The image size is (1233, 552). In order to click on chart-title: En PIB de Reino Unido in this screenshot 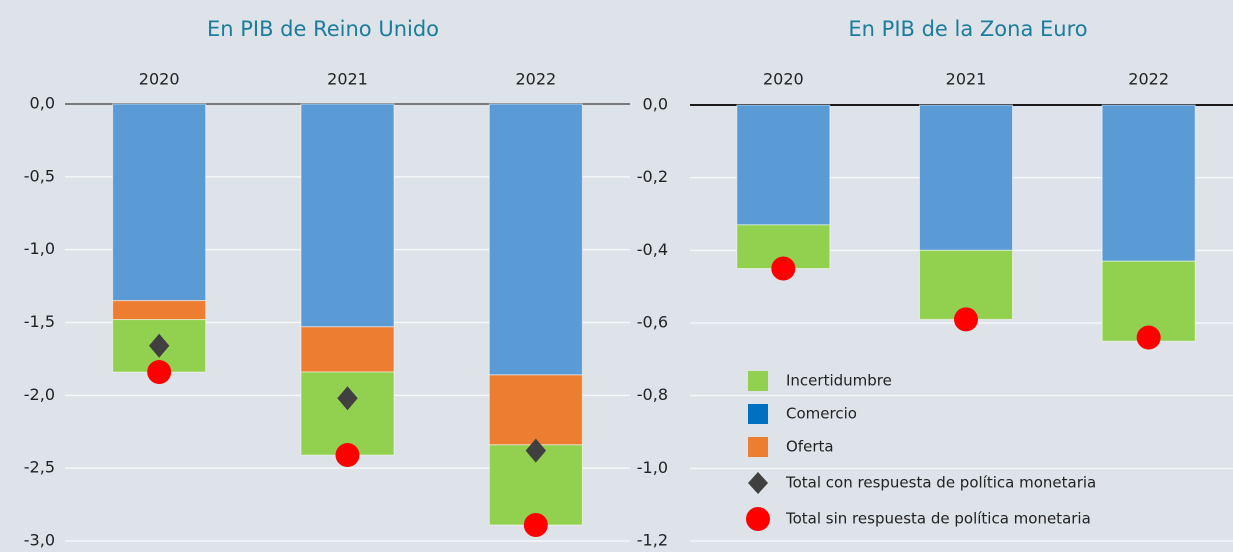, I will do `click(323, 29)`.